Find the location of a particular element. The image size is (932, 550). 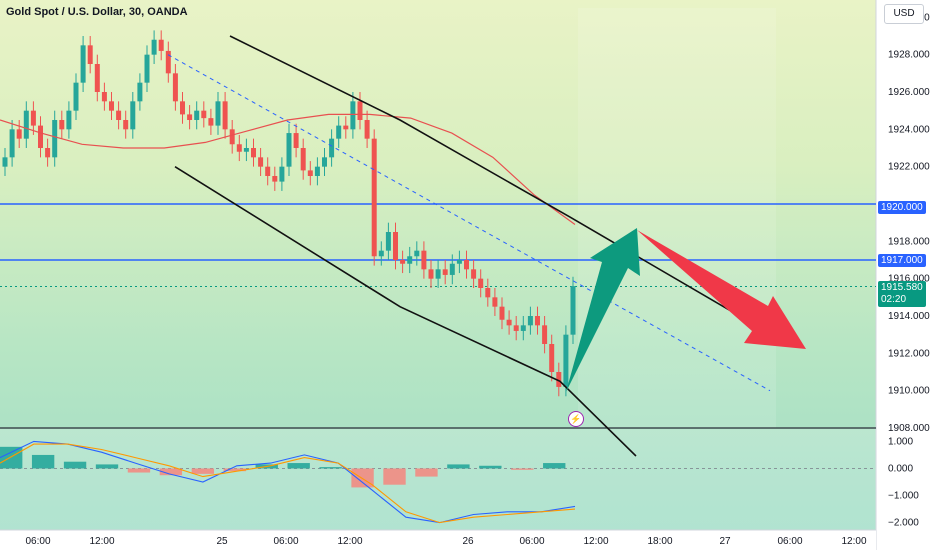

x-tick-label: 26 is located at coordinates (468, 541).